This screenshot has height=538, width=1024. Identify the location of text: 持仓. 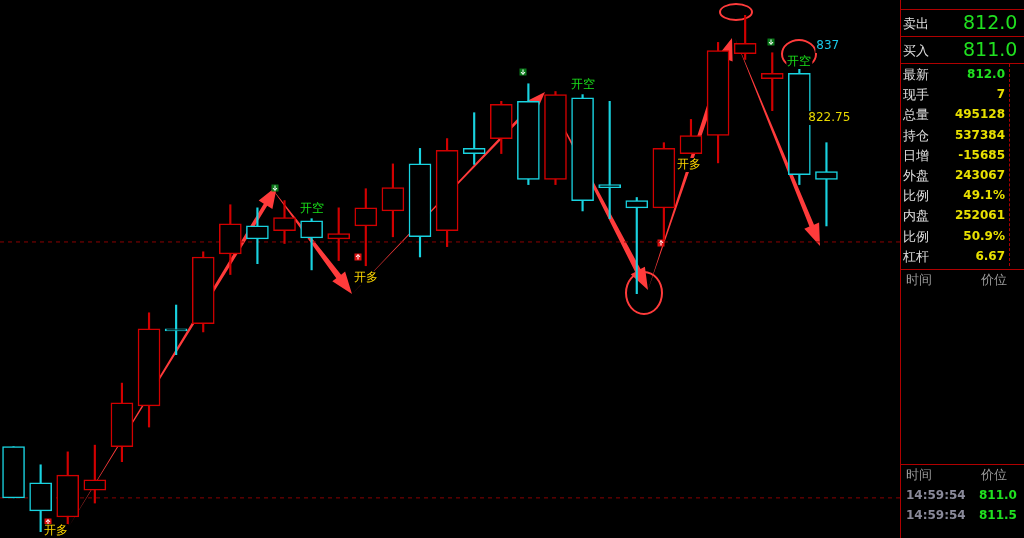
(916, 135).